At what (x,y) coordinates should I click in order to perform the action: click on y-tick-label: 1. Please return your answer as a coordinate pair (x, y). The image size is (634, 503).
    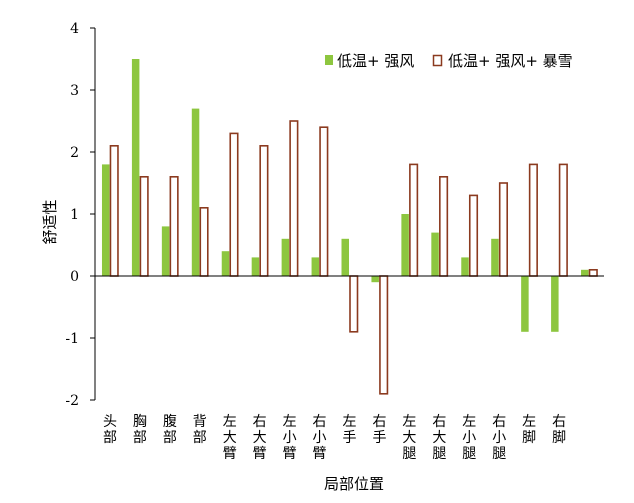
    Looking at the image, I should click on (74, 215).